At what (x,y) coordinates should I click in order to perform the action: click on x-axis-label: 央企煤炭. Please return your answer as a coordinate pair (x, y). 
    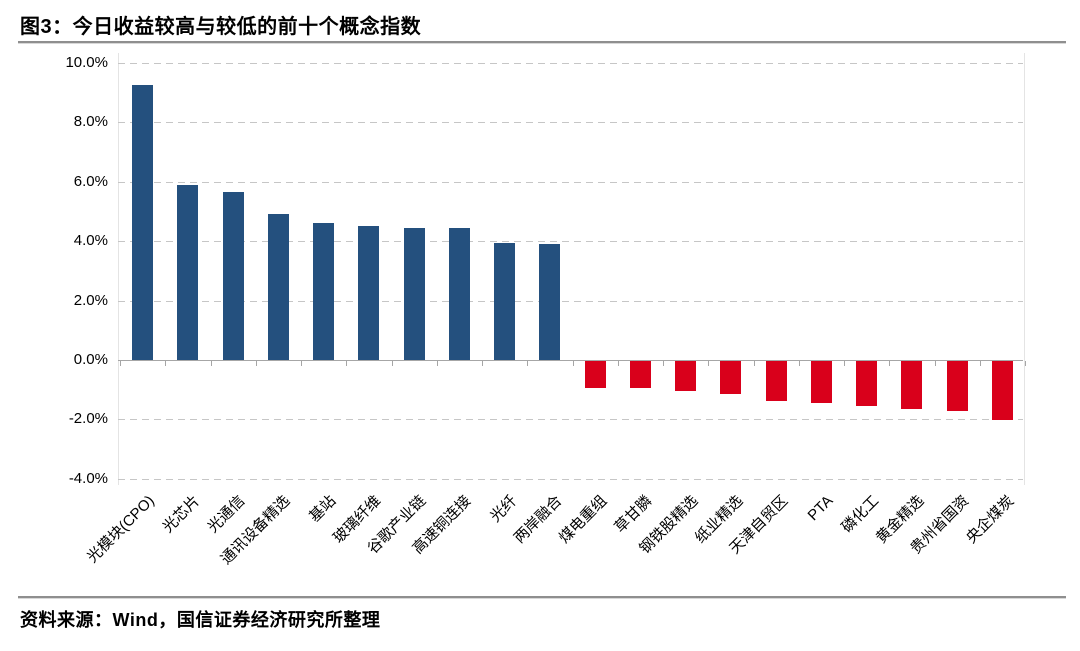
    Looking at the image, I should click on (990, 519).